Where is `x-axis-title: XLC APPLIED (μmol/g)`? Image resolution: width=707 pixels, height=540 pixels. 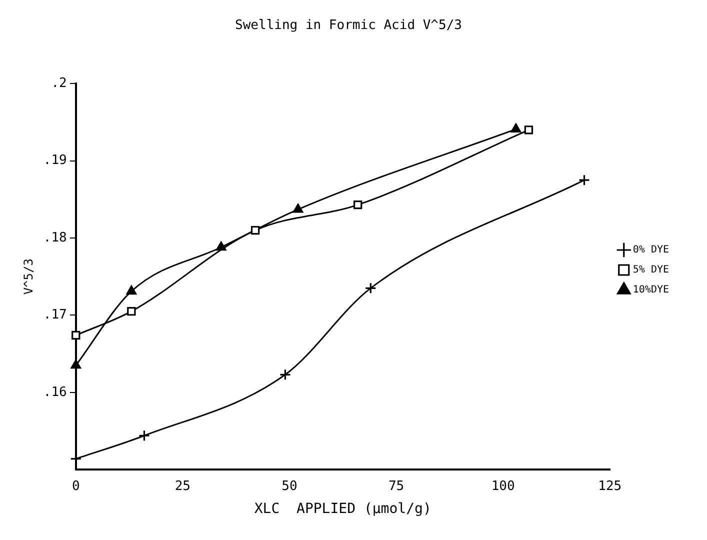
x-axis-title: XLC APPLIED (μmol/g) is located at coordinates (343, 509).